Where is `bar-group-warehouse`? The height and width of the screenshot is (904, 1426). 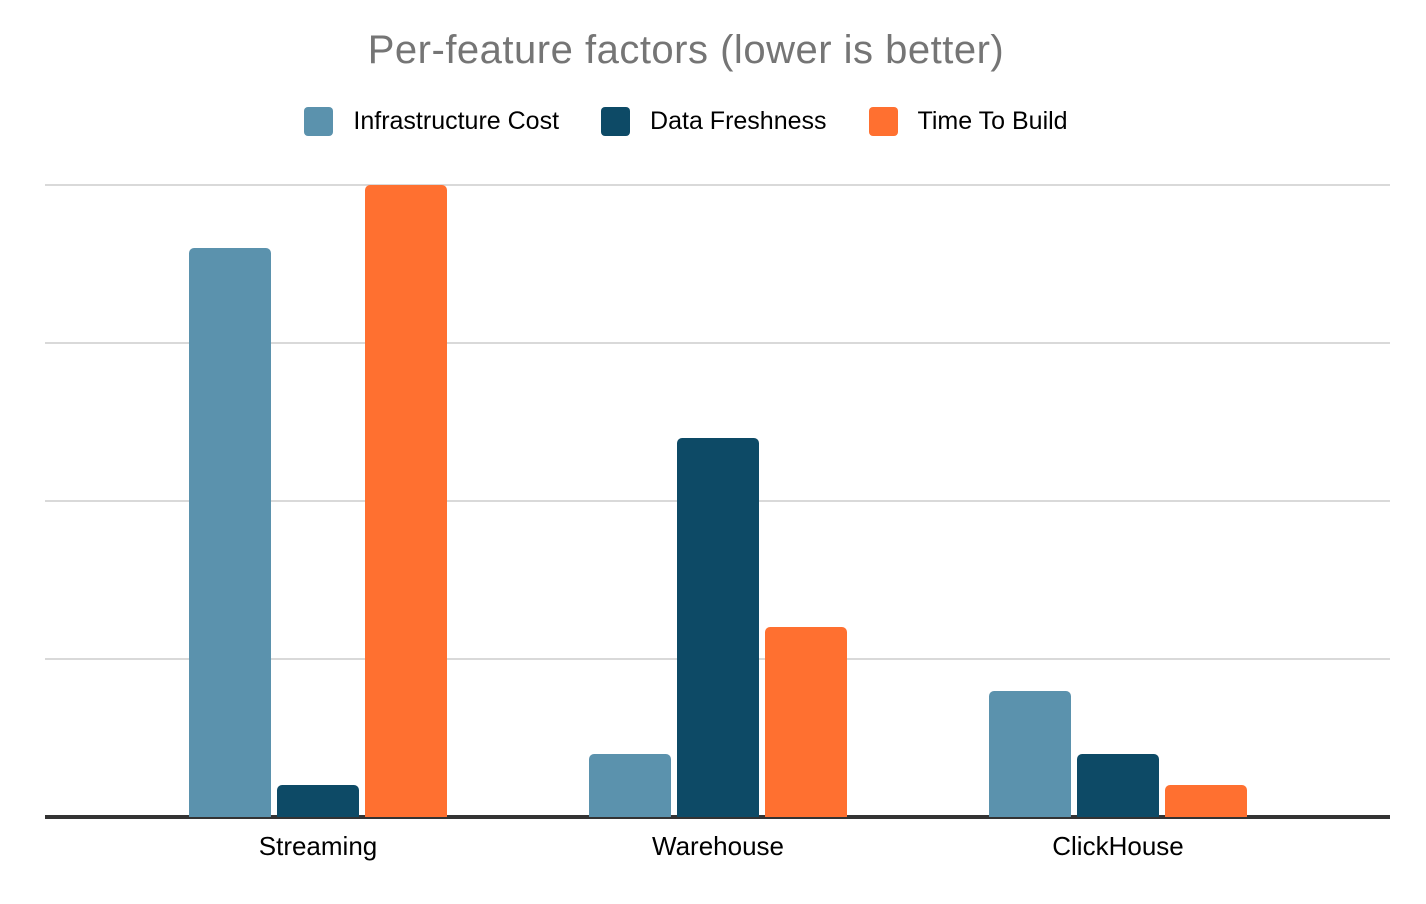 bar-group-warehouse is located at coordinates (718, 627).